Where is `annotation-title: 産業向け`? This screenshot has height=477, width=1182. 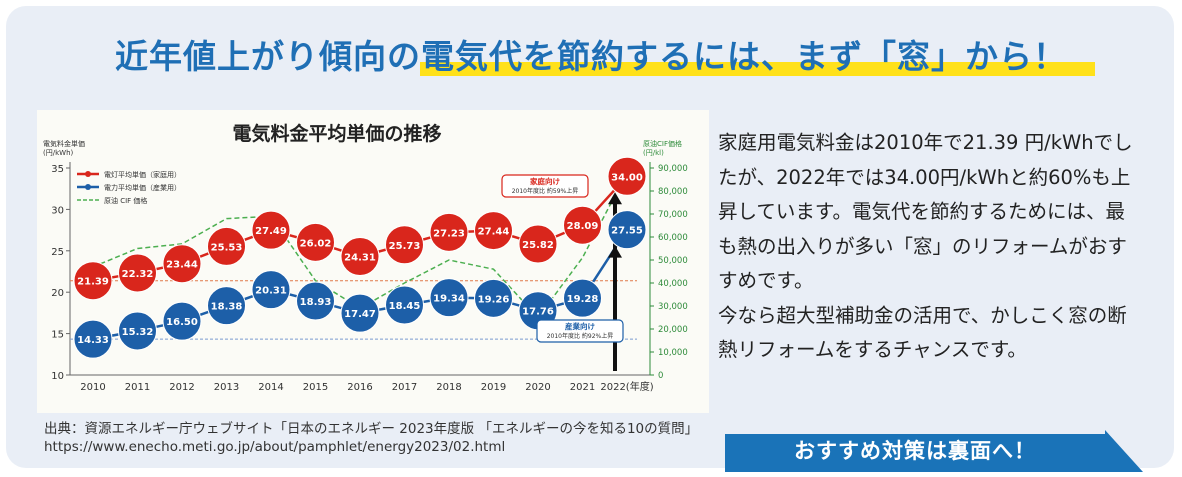
annotation-title: 産業向け is located at coordinates (580, 326).